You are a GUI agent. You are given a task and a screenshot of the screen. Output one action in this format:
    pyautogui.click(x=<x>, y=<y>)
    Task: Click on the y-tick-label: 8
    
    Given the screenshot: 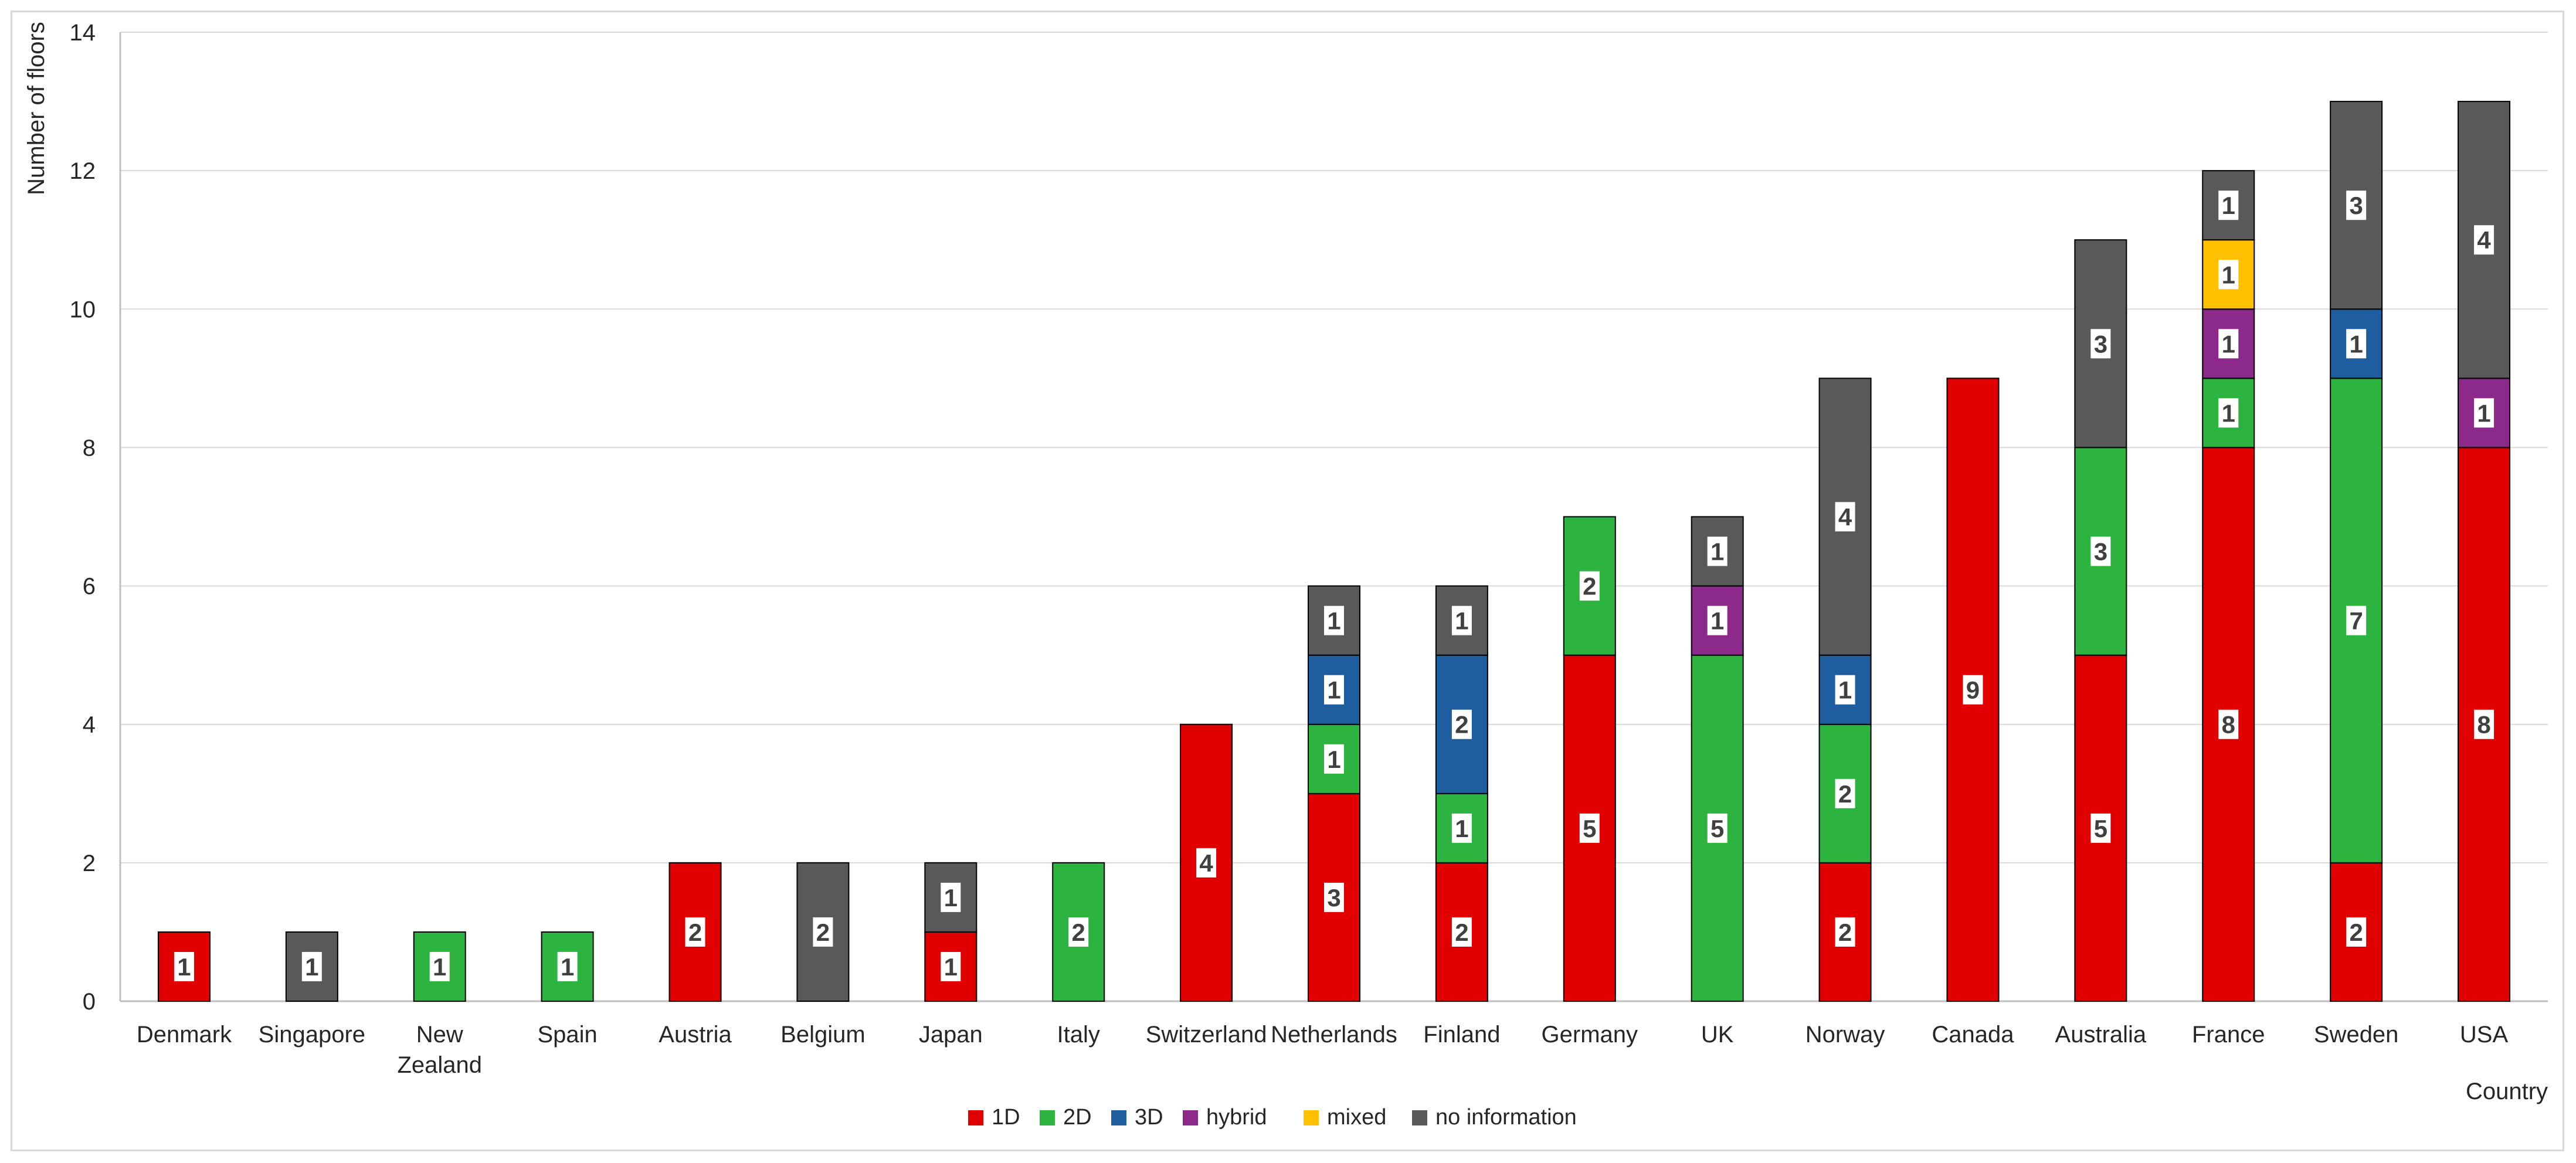 What is the action you would take?
    pyautogui.click(x=89, y=448)
    